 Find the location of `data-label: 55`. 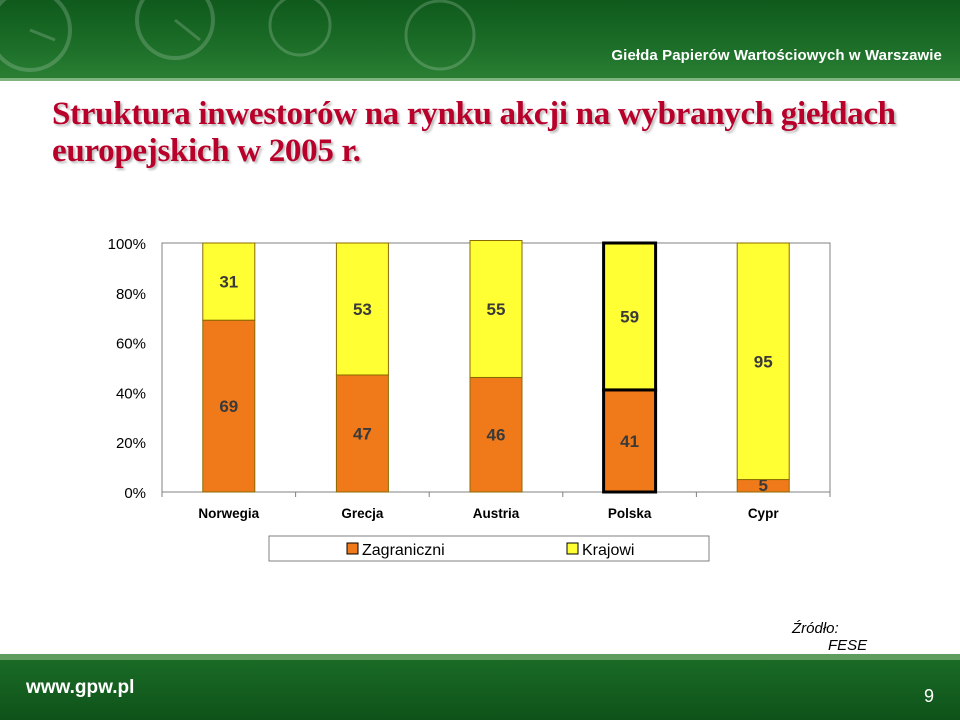

data-label: 55 is located at coordinates (496, 309).